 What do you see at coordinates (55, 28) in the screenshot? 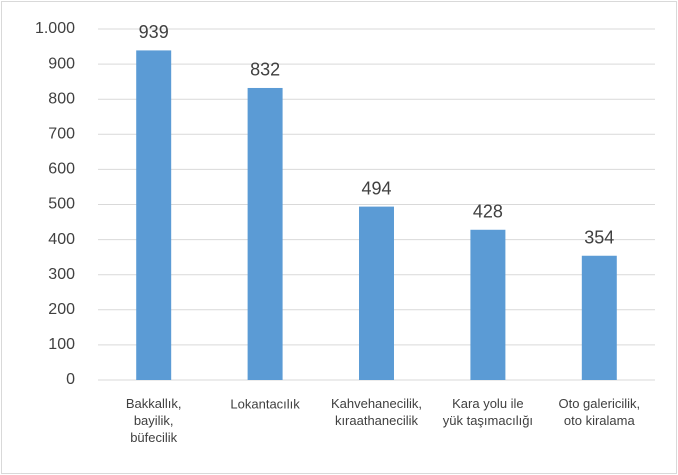
I see `y-tick-label: 1.000` at bounding box center [55, 28].